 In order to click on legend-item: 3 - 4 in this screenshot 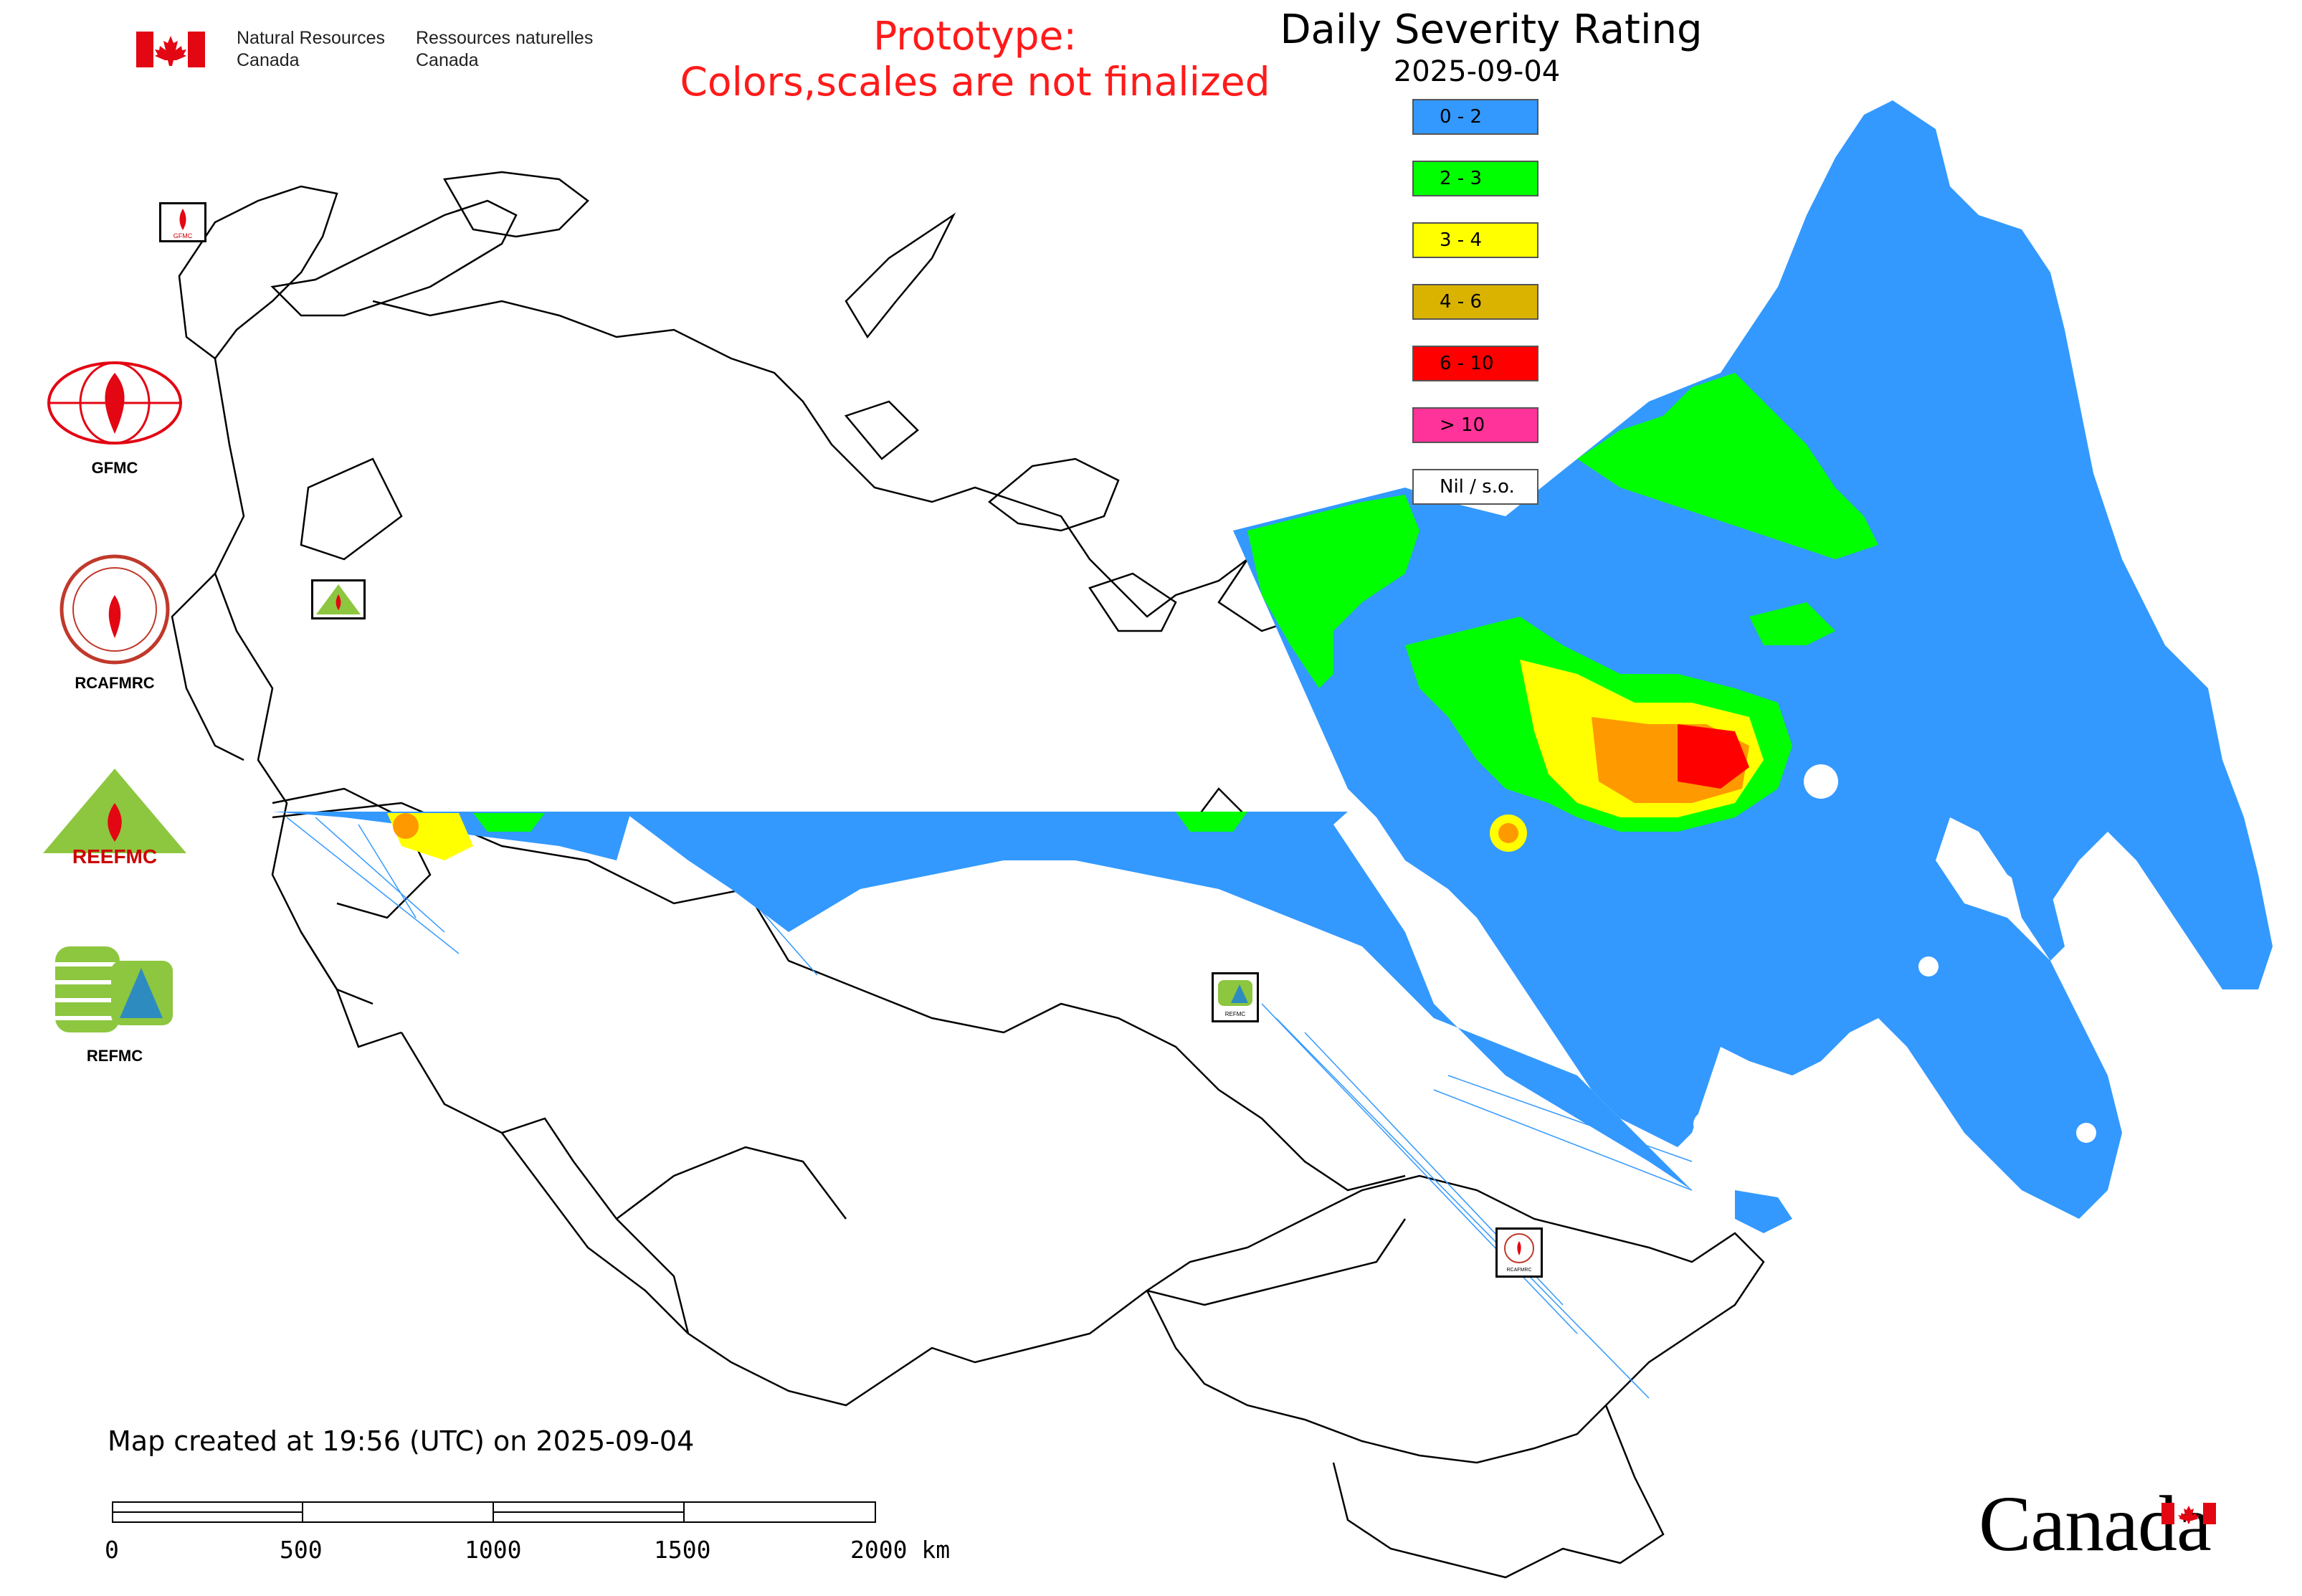, I will do `click(1475, 240)`.